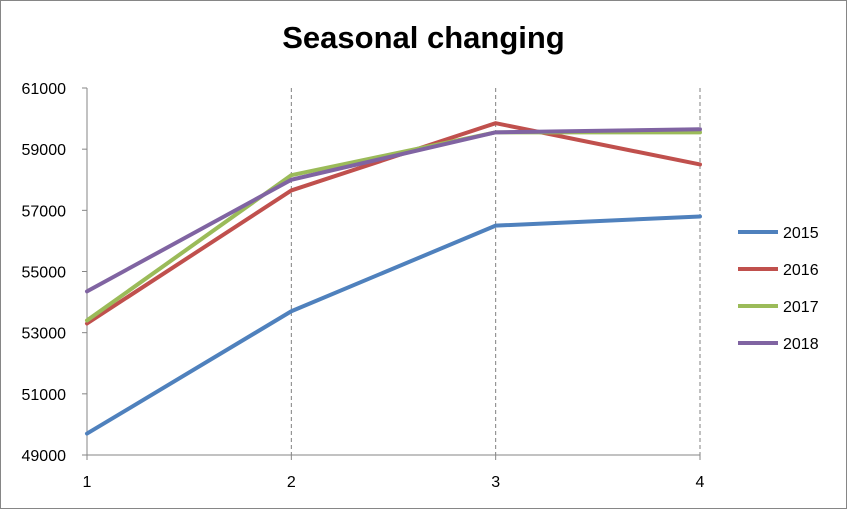 The image size is (847, 509). What do you see at coordinates (44, 211) in the screenshot?
I see `y-tick-label: 57000` at bounding box center [44, 211].